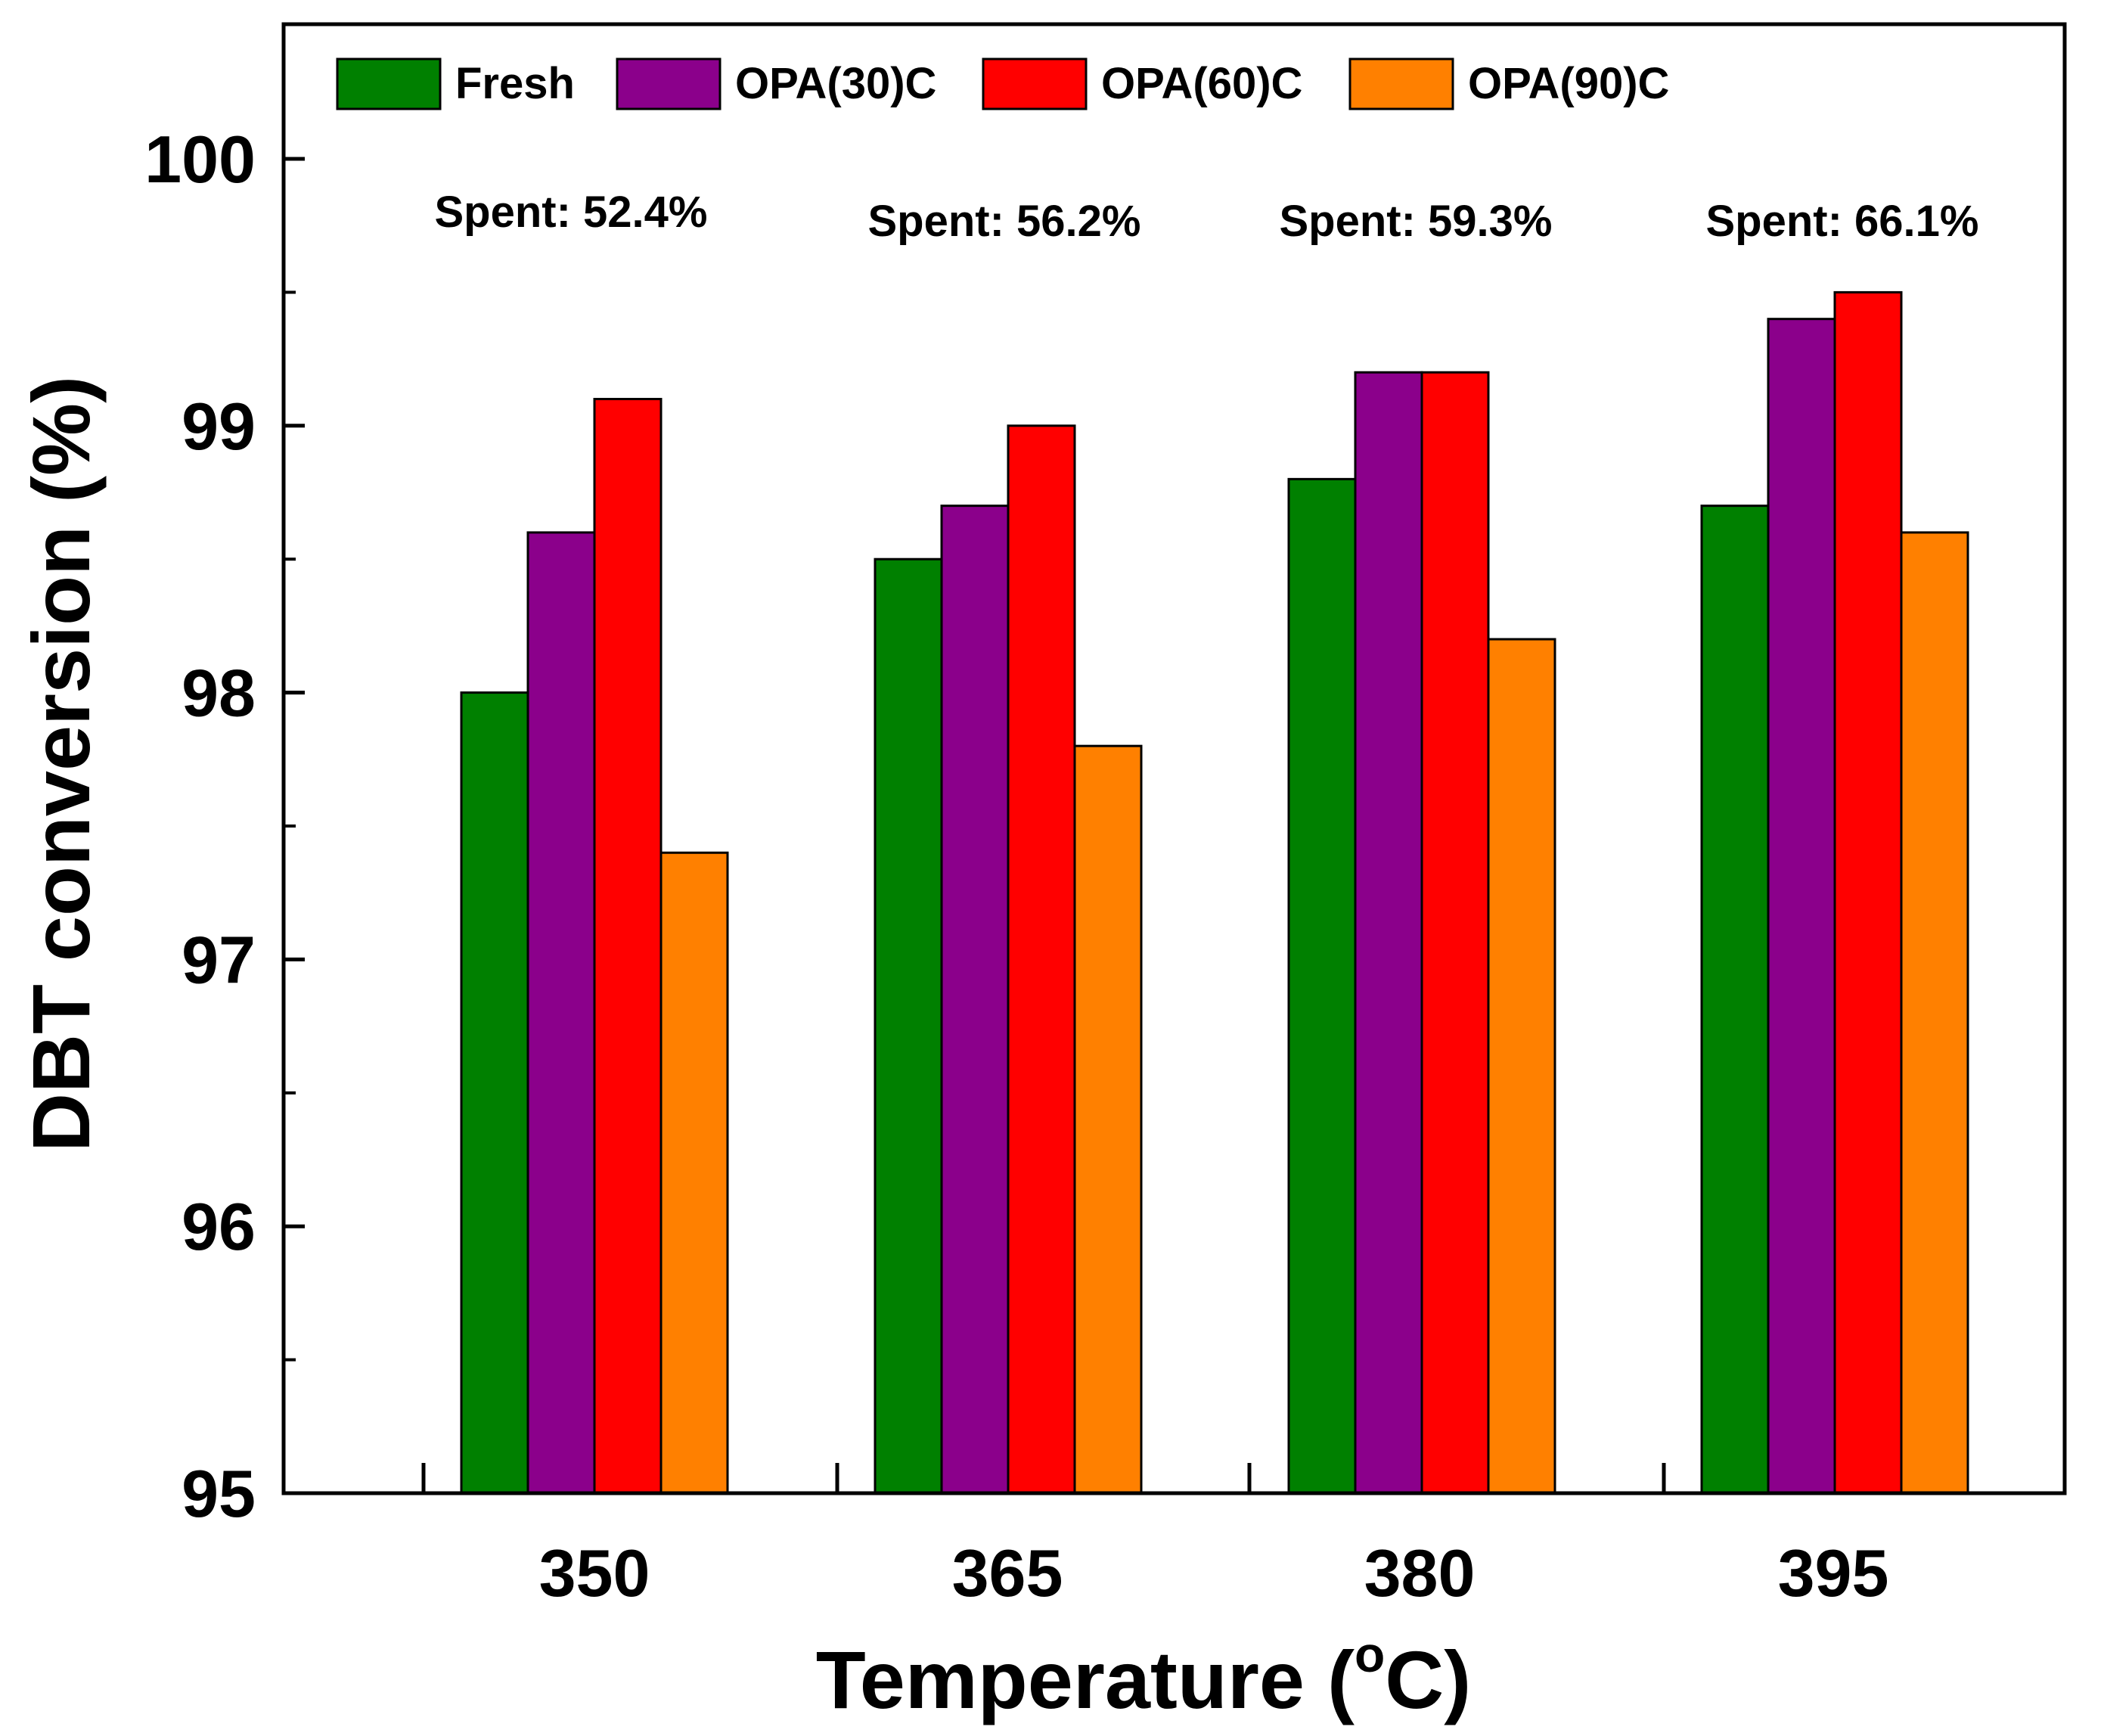 This screenshot has width=2104, height=1736. I want to click on y-tick-label: 96, so click(219, 1226).